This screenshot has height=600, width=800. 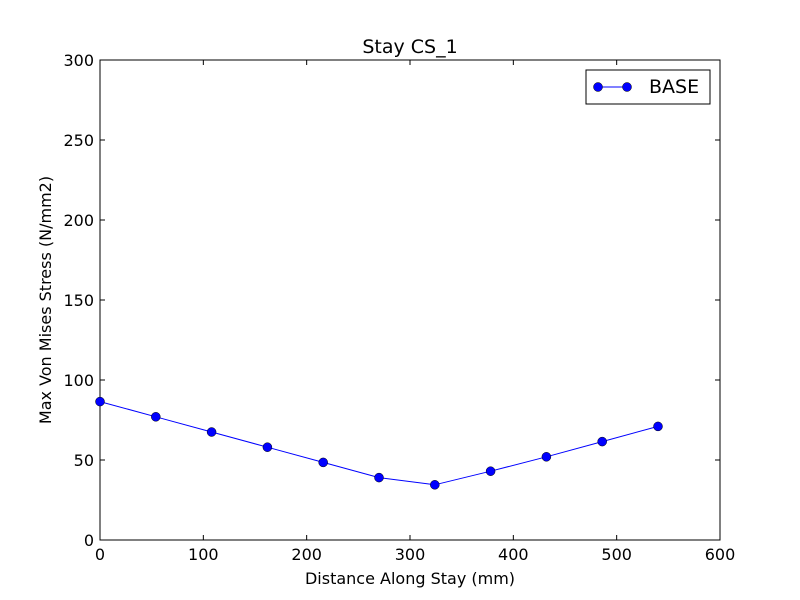 What do you see at coordinates (616, 554) in the screenshot?
I see `x-tick-label: 500` at bounding box center [616, 554].